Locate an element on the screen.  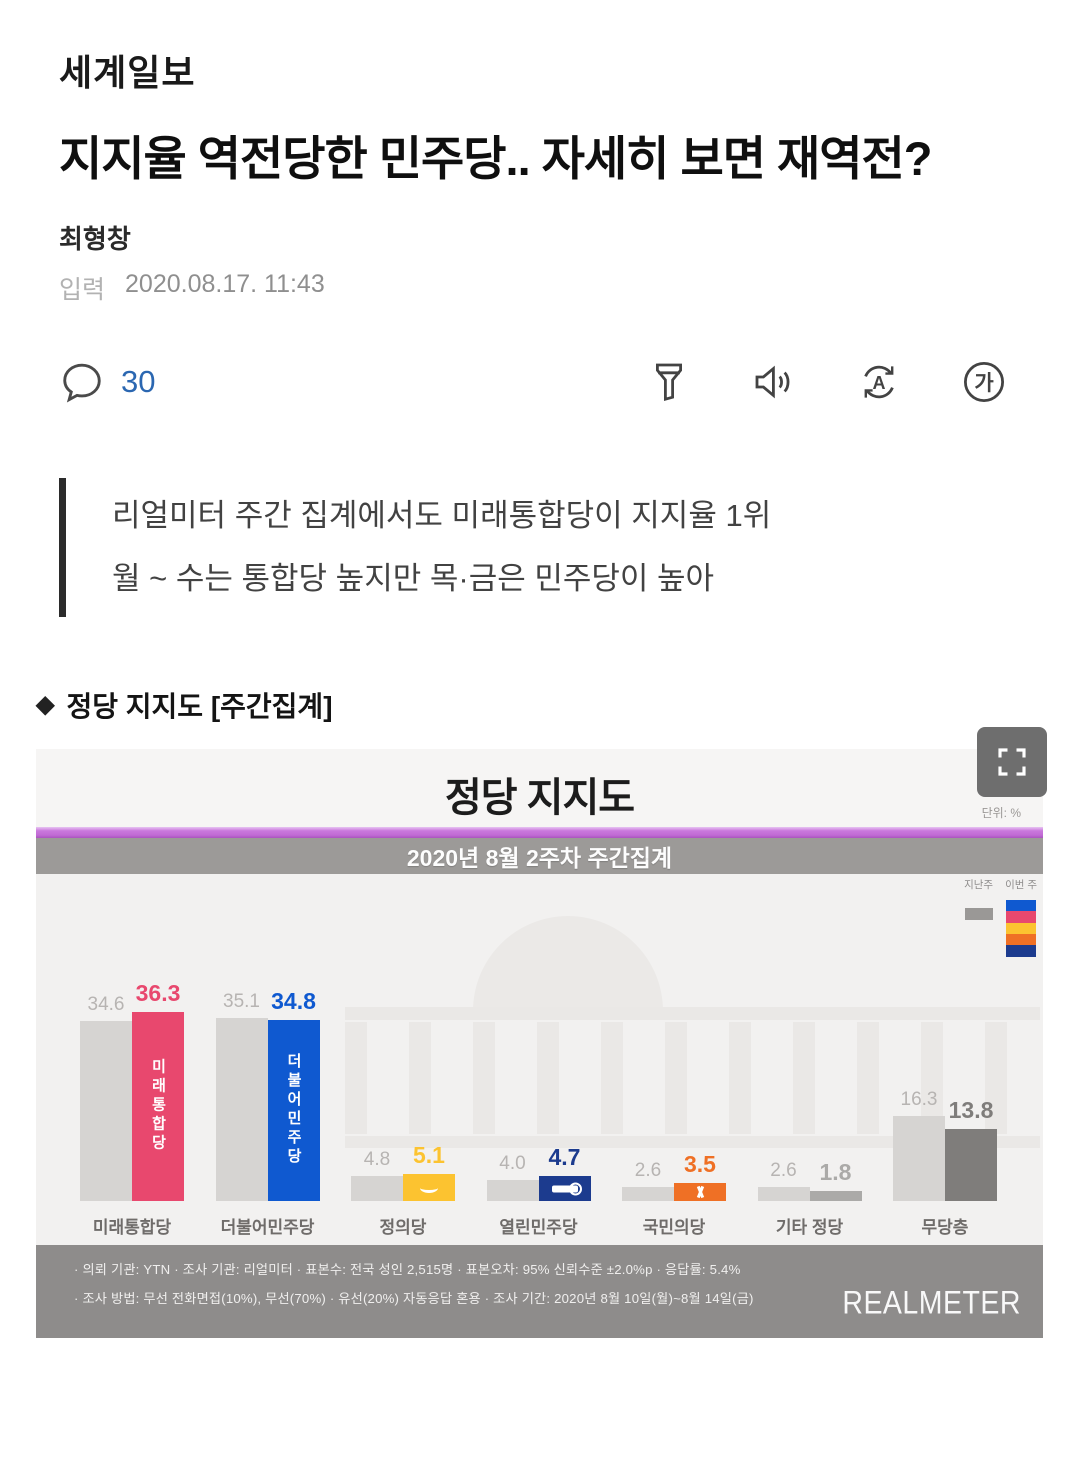
peoples-party-logo-icon is located at coordinates (700, 1192).